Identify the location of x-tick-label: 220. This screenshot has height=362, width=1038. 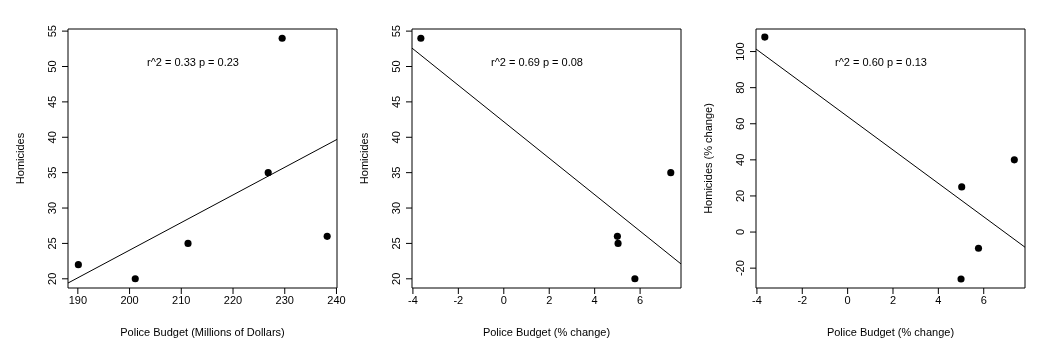
(233, 299).